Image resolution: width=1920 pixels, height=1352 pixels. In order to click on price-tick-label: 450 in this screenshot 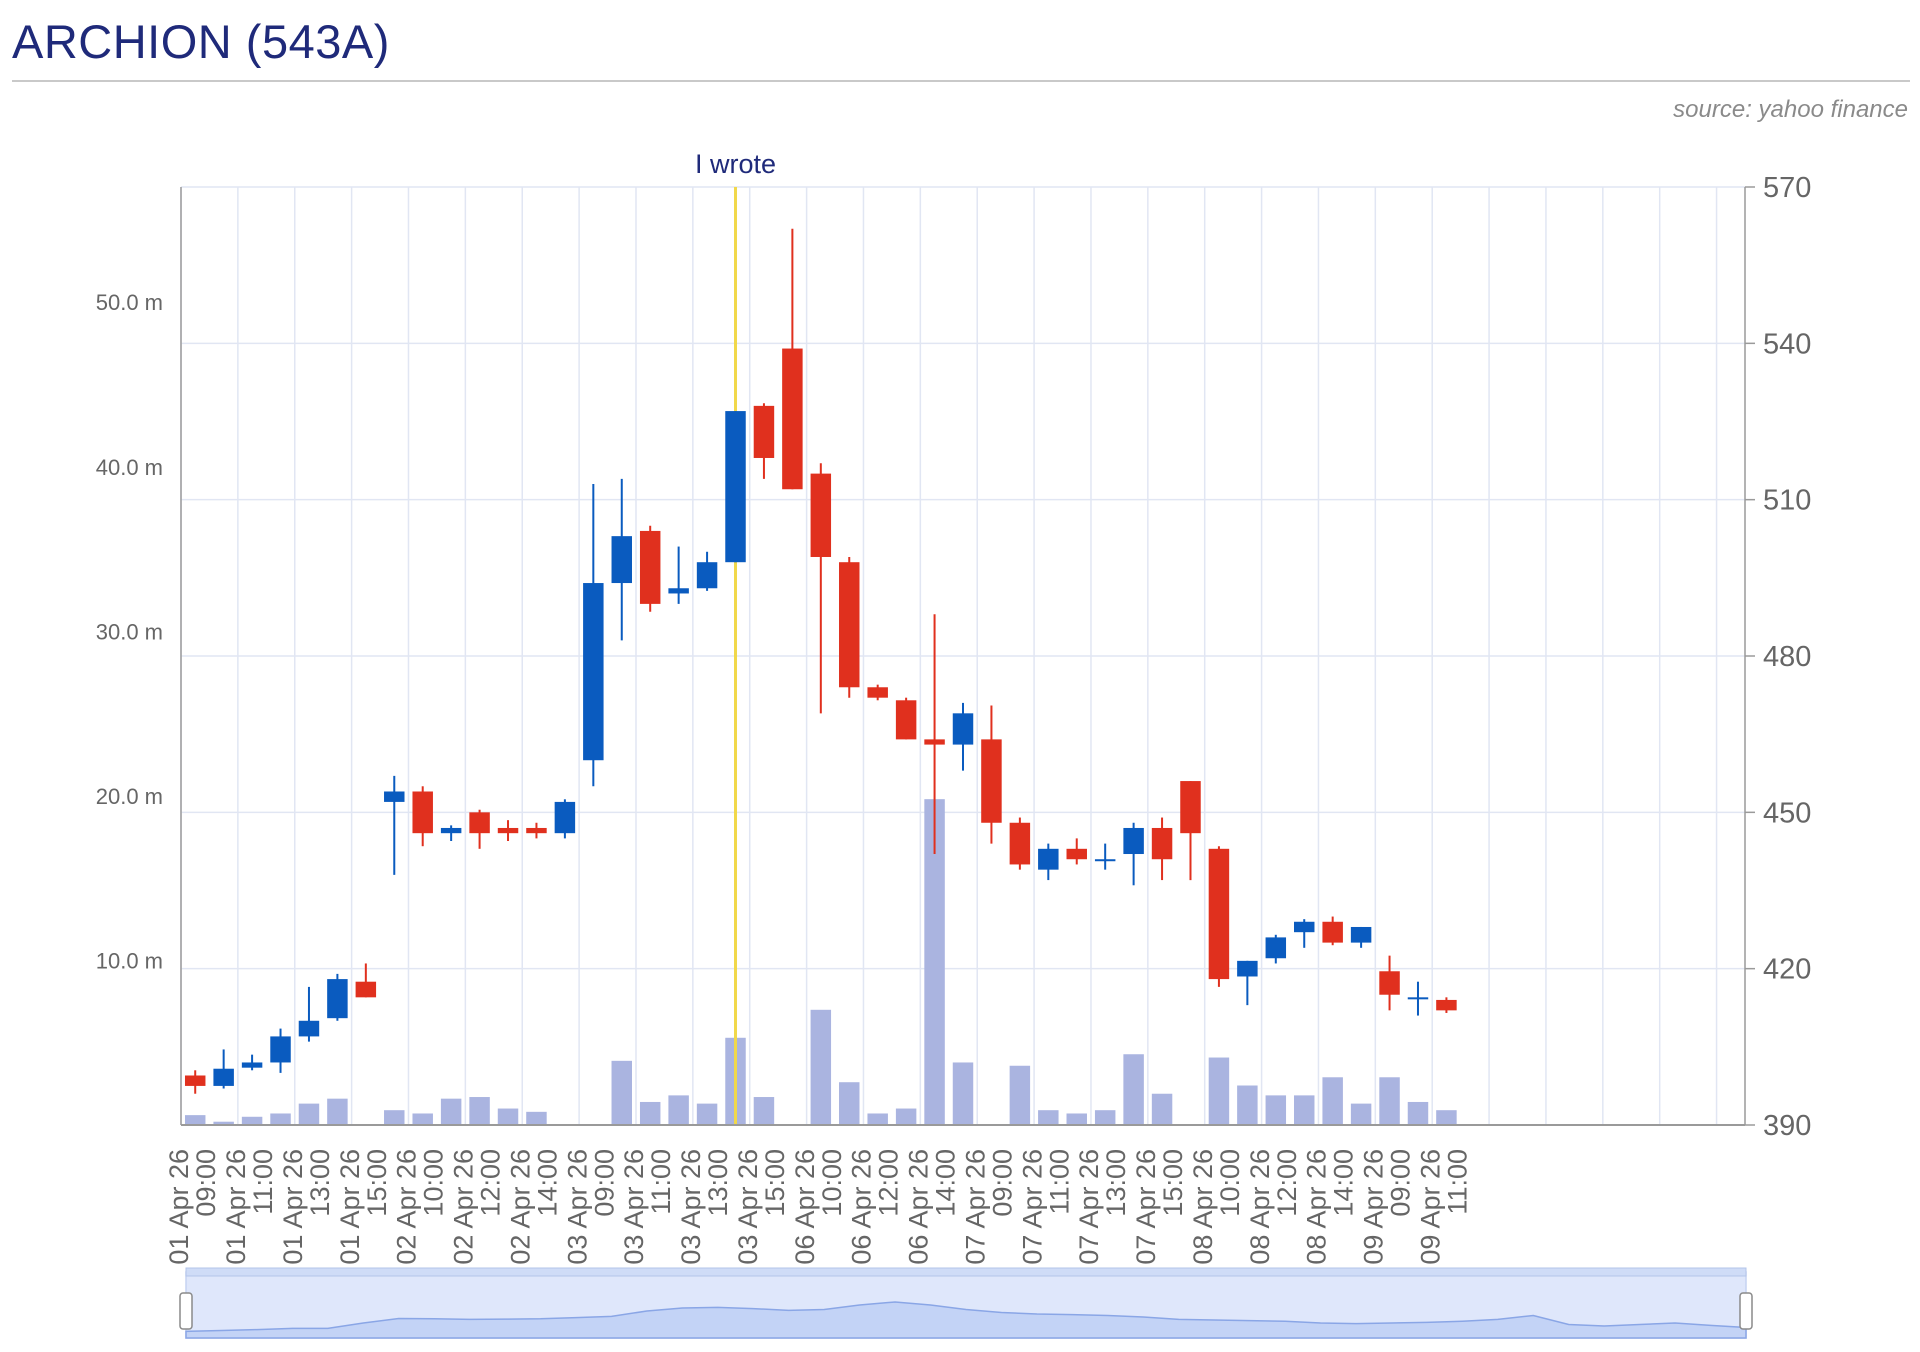, I will do `click(1787, 813)`.